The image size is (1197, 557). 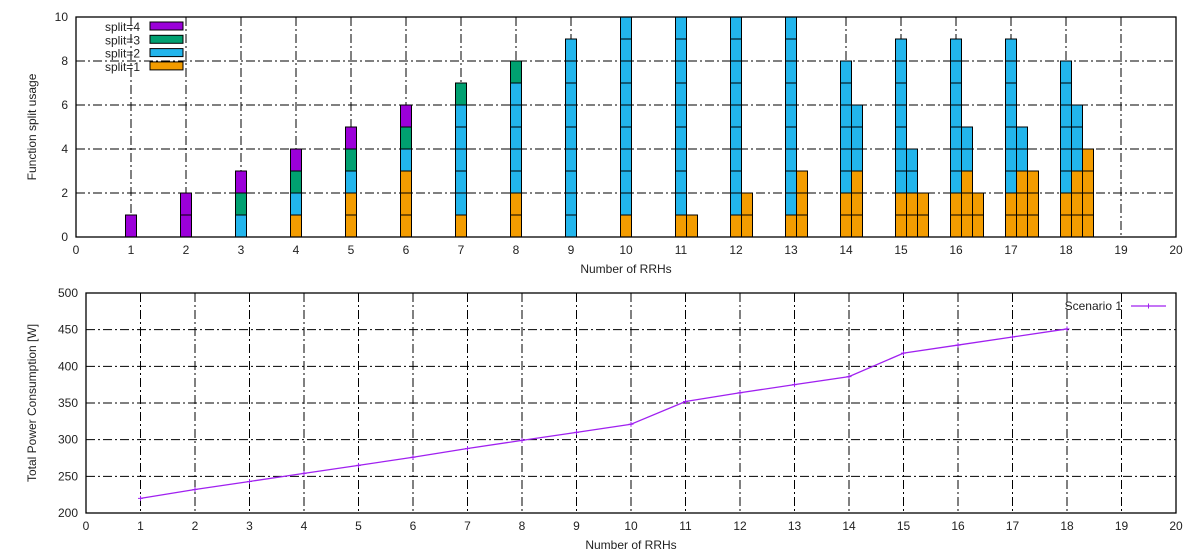 What do you see at coordinates (68, 293) in the screenshot?
I see `y-tick-label: 500` at bounding box center [68, 293].